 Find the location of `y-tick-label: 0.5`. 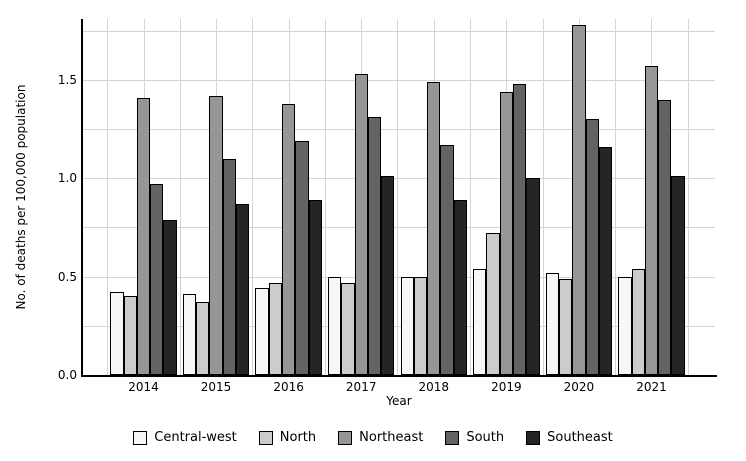

y-tick-label: 0.5 is located at coordinates (67, 276).